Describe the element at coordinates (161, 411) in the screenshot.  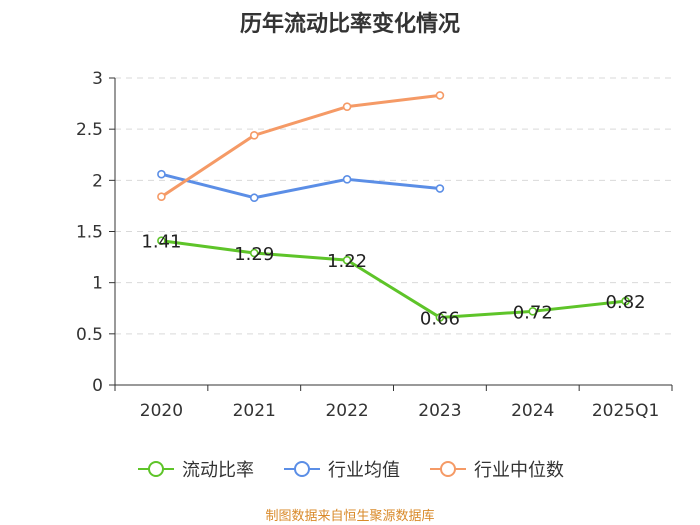
I see `x-tick-label: 2020` at that location.